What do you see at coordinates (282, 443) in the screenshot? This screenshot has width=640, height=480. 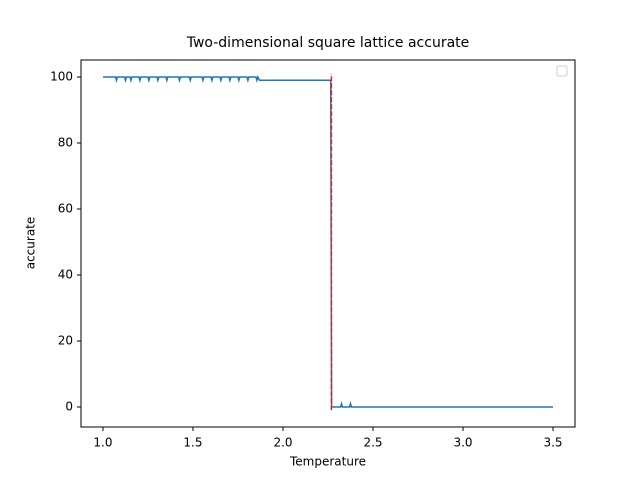 I see `x-tick-label: 2.0` at bounding box center [282, 443].